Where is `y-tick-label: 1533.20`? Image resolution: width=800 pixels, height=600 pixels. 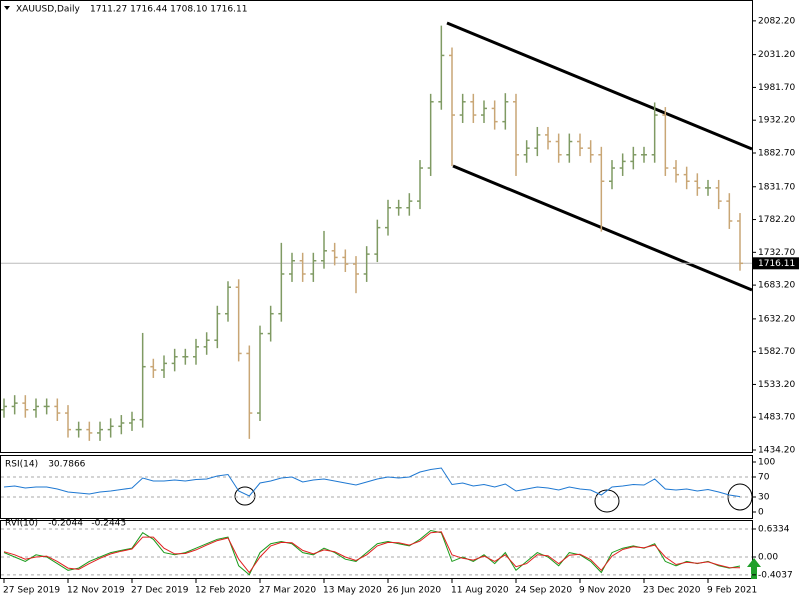
y-tick-label: 1533.20 is located at coordinates (776, 385).